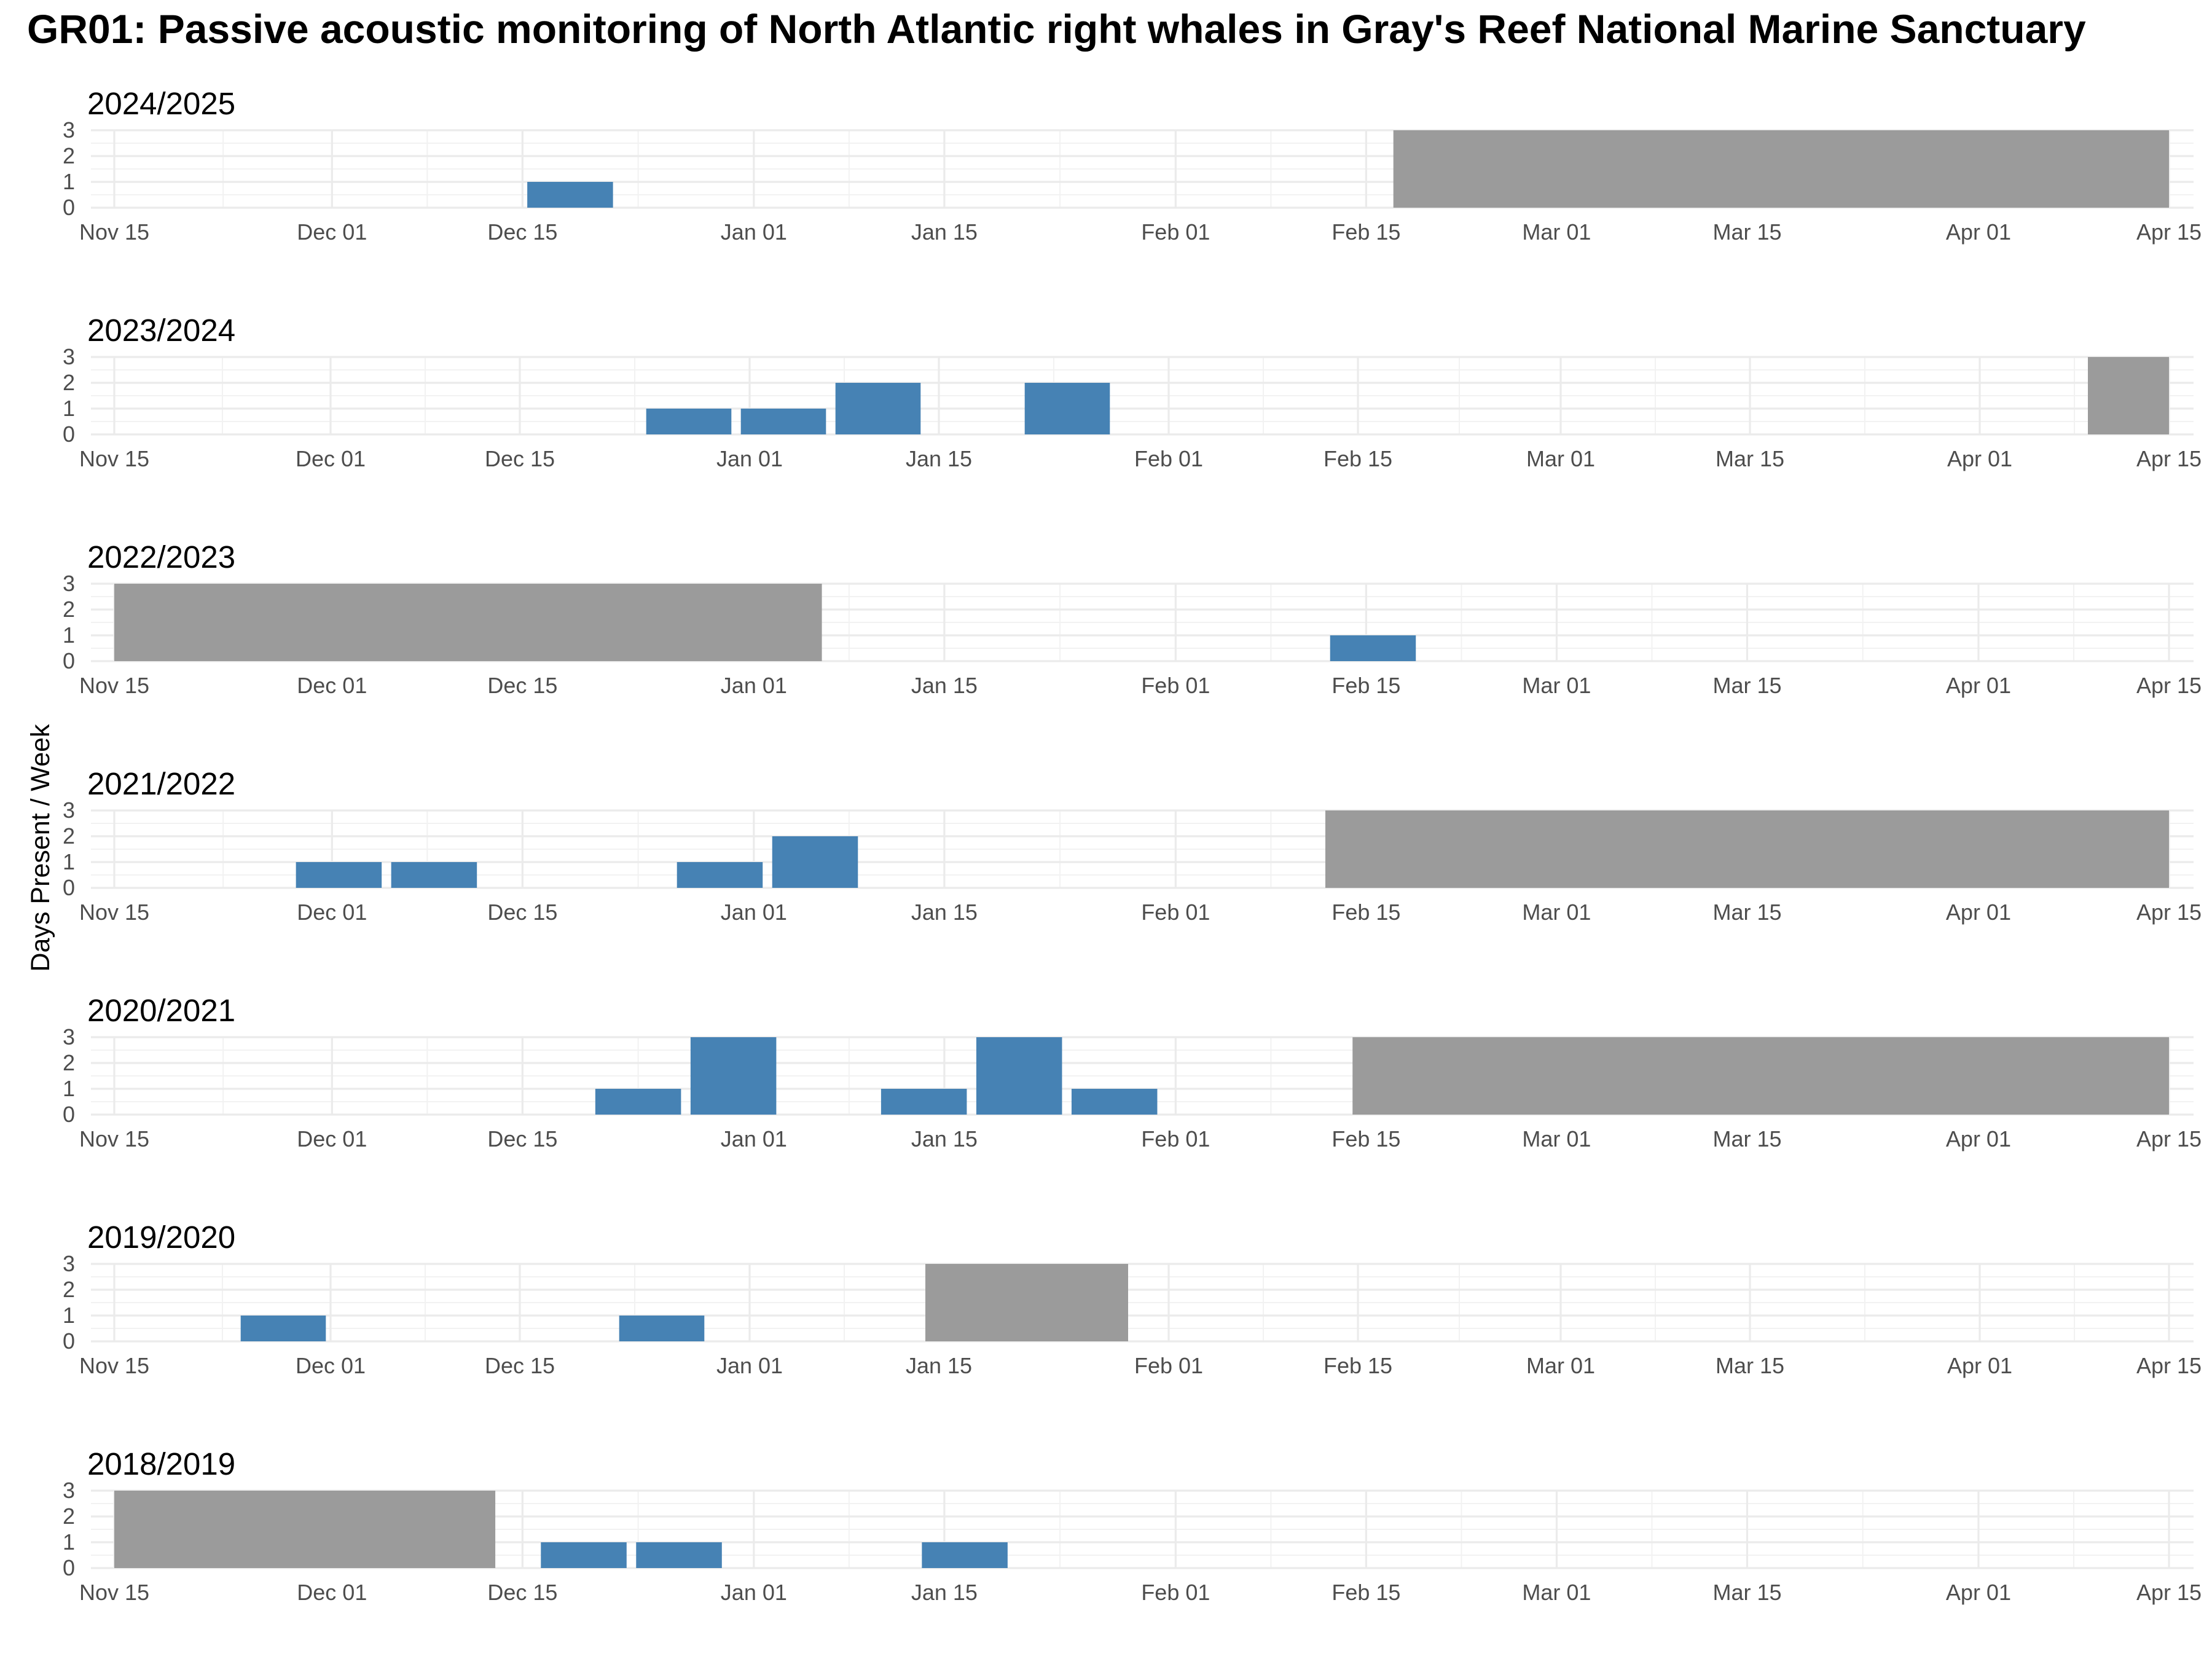  What do you see at coordinates (161, 1463) in the screenshot?
I see `panel-title: 2018/2019` at bounding box center [161, 1463].